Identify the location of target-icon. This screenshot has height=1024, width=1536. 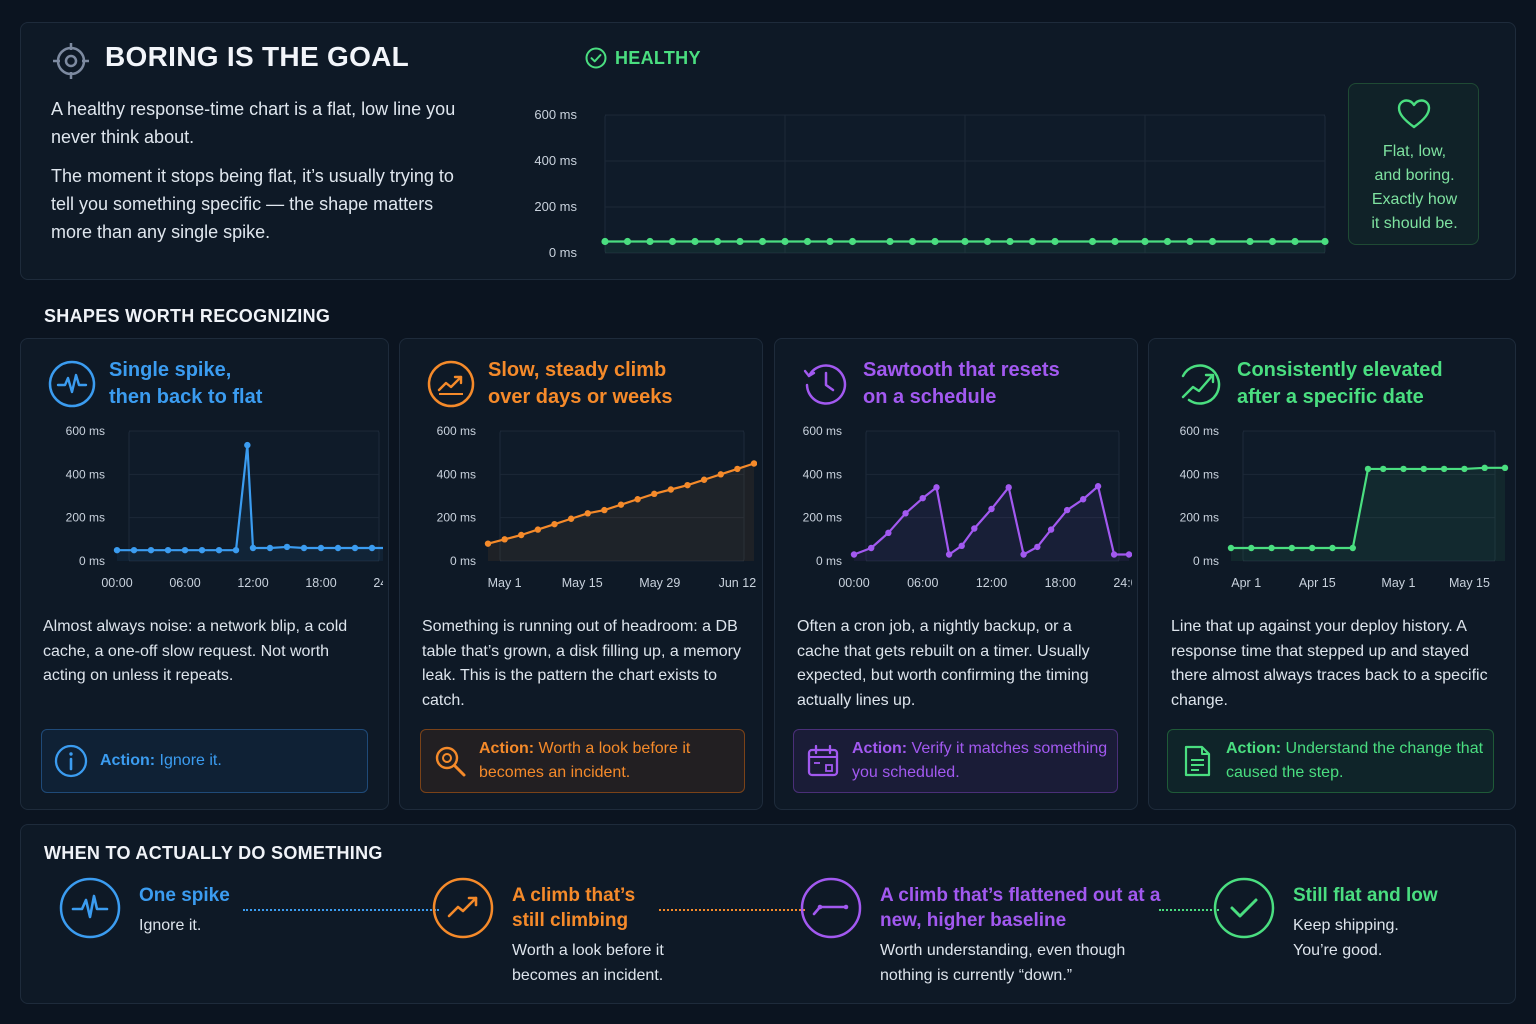
(71, 61).